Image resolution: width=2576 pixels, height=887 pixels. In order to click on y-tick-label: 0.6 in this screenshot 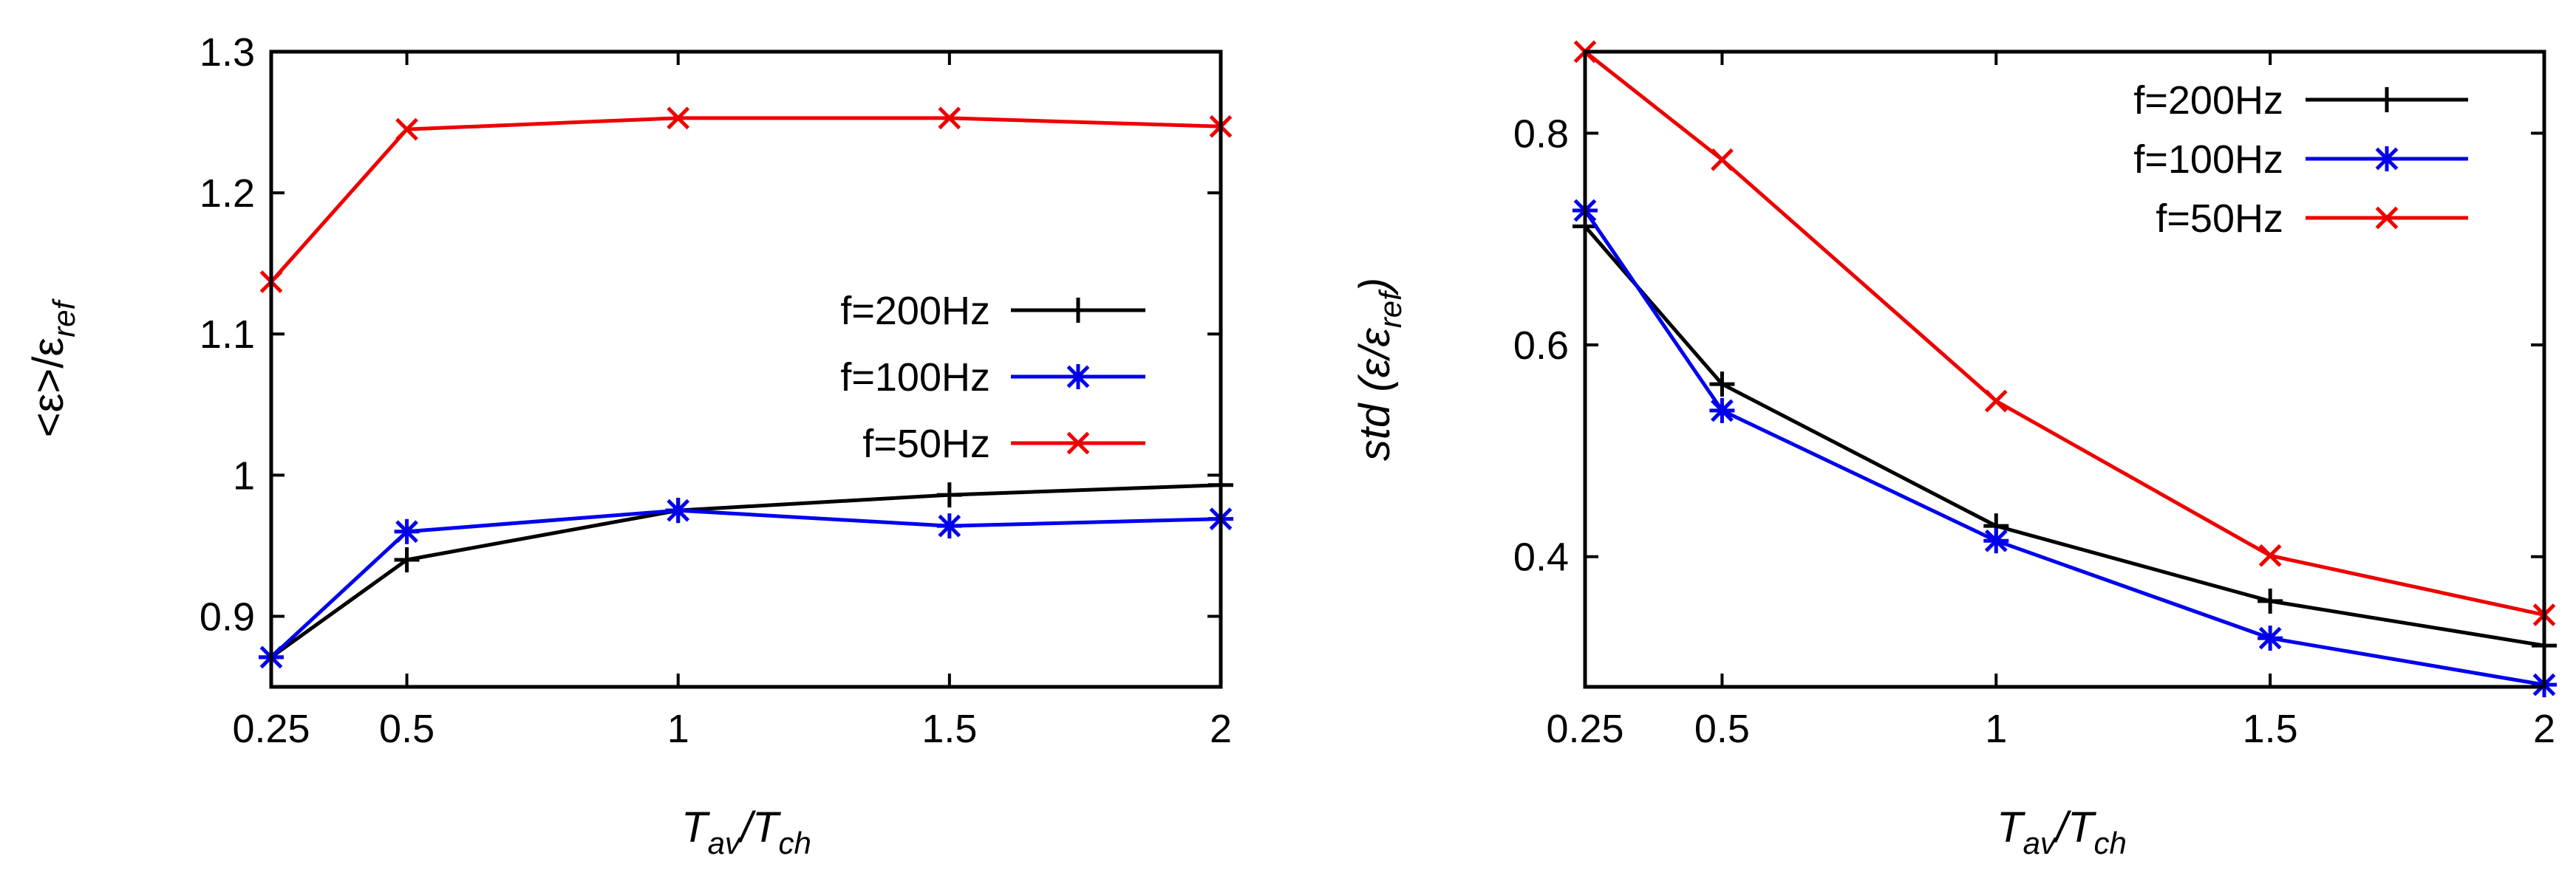, I will do `click(1541, 345)`.